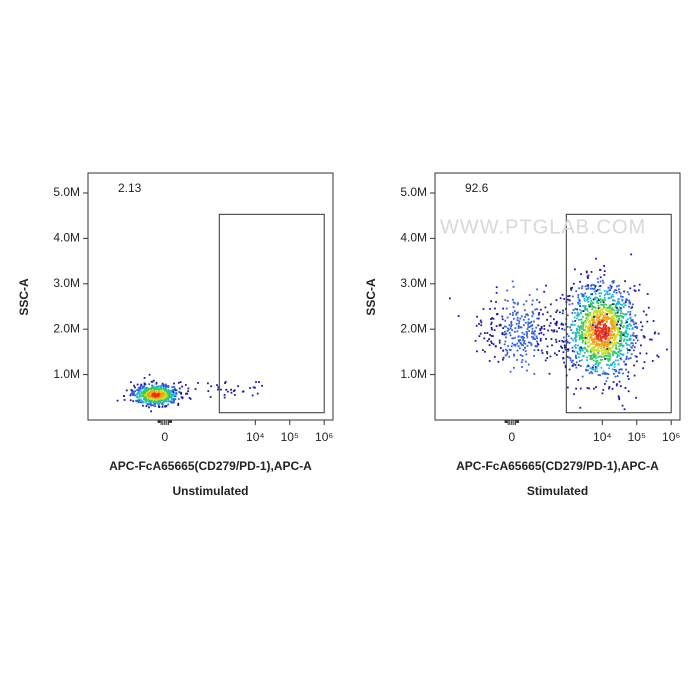 Image resolution: width=700 pixels, height=700 pixels. What do you see at coordinates (413, 238) in the screenshot?
I see `y-tick-label: 4.0M` at bounding box center [413, 238].